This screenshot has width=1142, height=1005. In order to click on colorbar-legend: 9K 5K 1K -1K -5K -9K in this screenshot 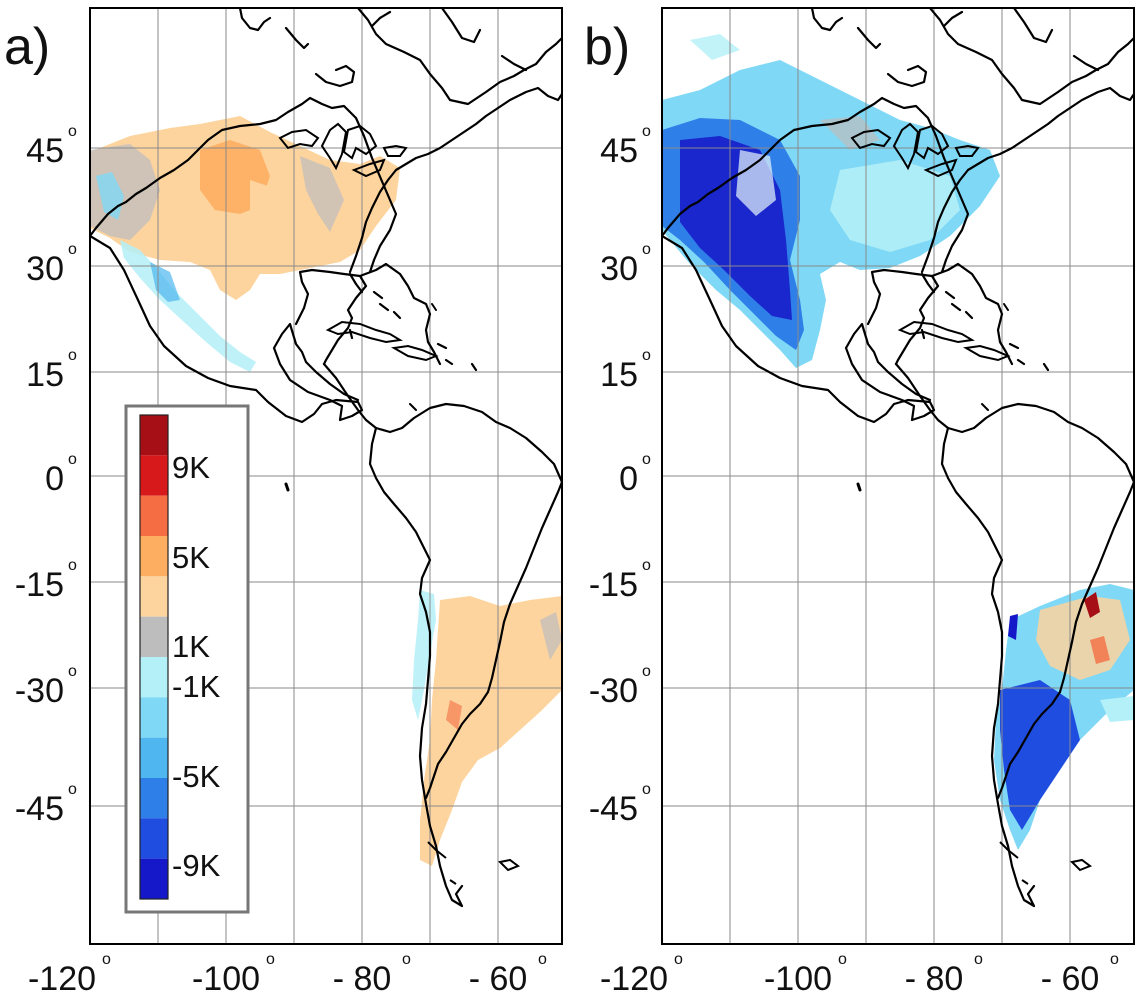, I will do `click(187, 659)`.